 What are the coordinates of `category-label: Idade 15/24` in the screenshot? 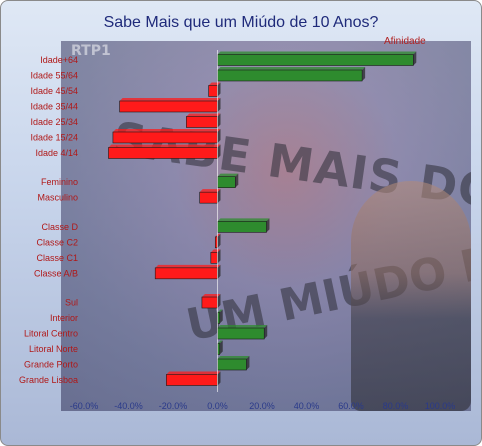 It's located at (54, 137).